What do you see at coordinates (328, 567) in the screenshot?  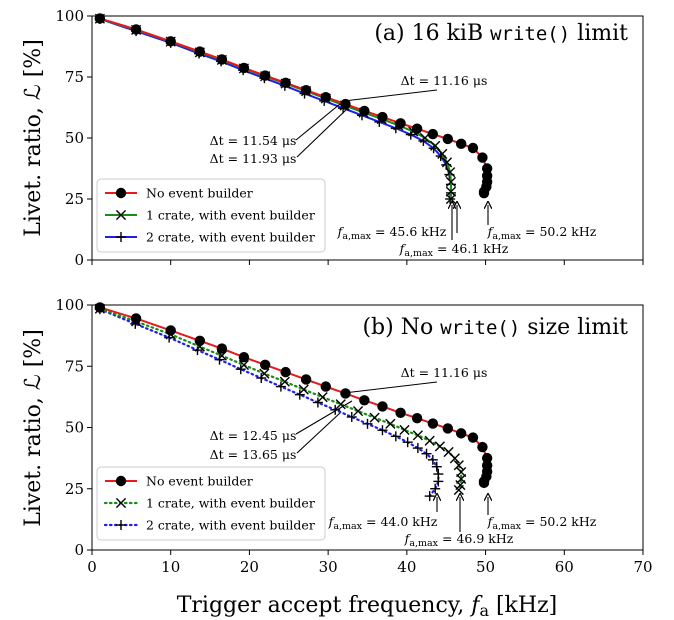 I see `x-tick-label: 30` at bounding box center [328, 567].